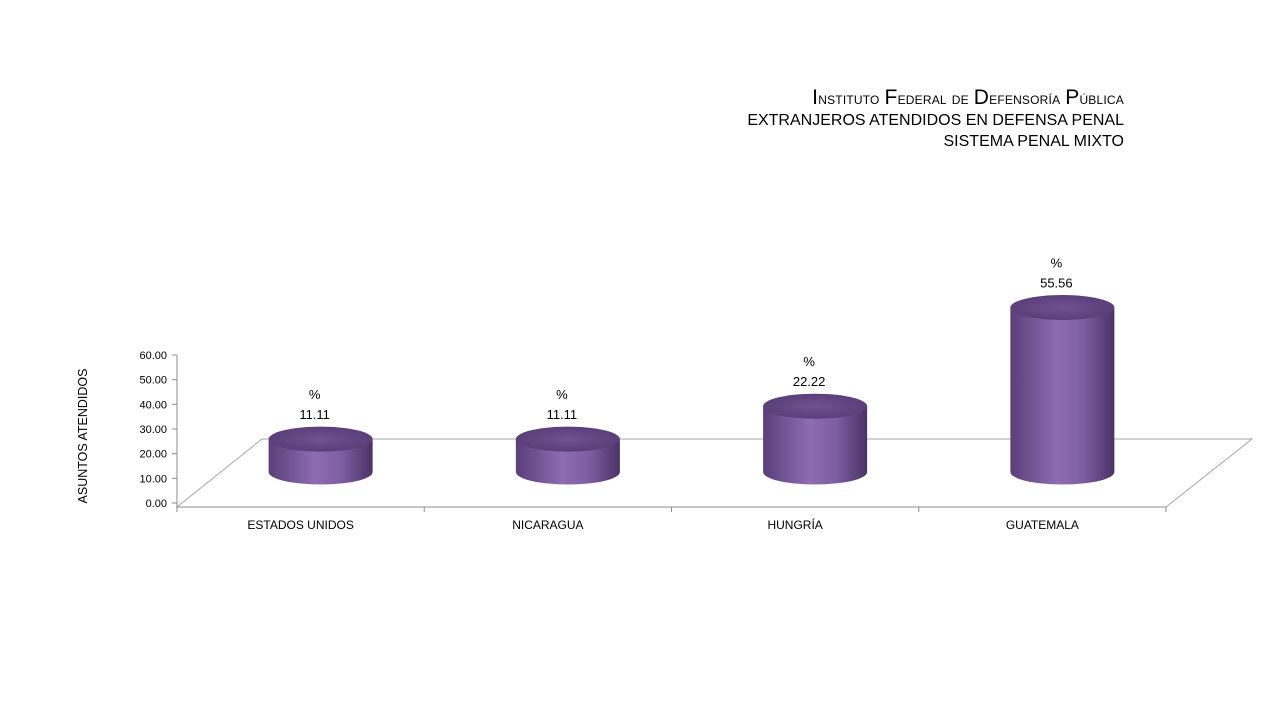  Describe the element at coordinates (1034, 142) in the screenshot. I see `chart-subtitle-2: SISTEMA PENAL MIXTO` at that location.